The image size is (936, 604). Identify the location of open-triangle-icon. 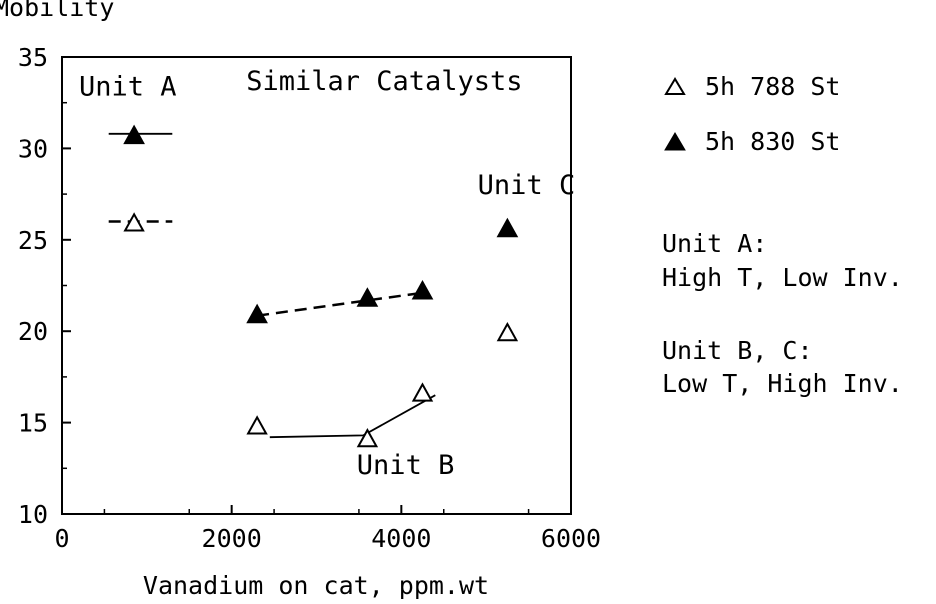
(675, 86).